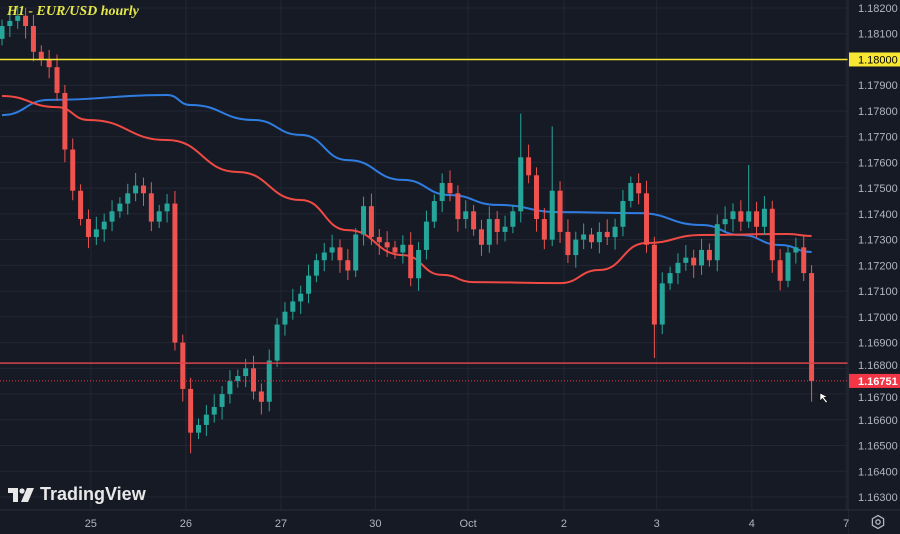  Describe the element at coordinates (878, 523) in the screenshot. I see `chart-settings-button` at that location.